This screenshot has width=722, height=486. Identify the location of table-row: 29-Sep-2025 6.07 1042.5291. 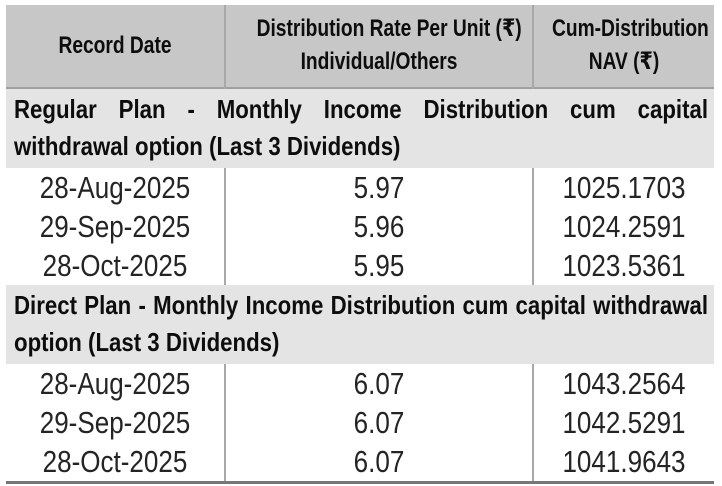
(360, 422).